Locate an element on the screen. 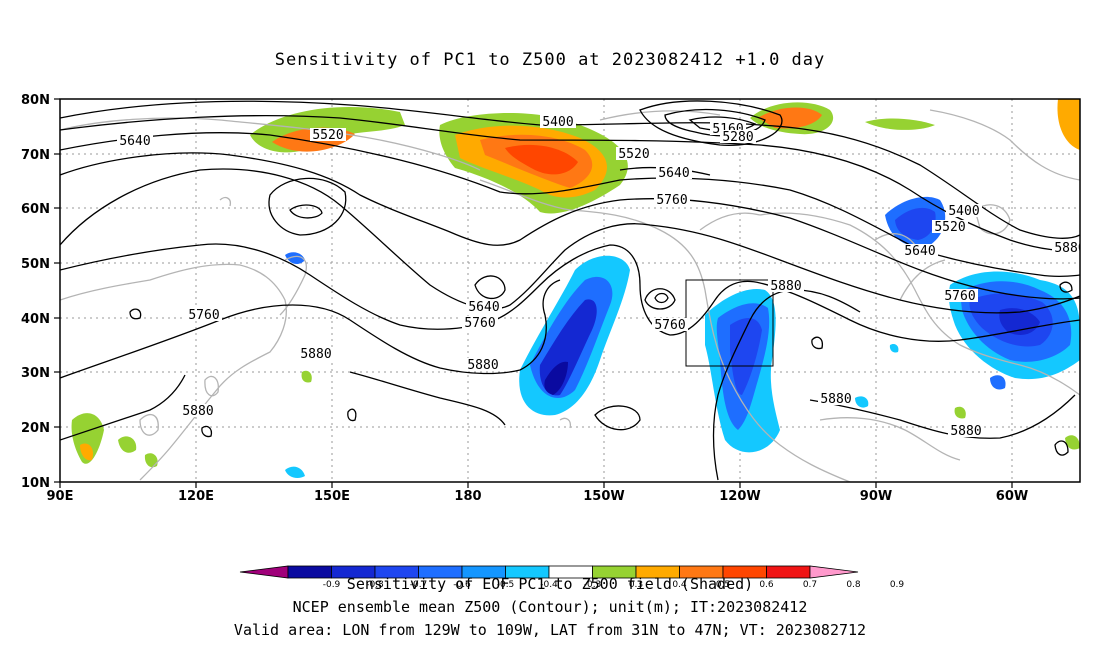 Image resolution: width=1100 pixels, height=650 pixels. colorbar-tick-label: 0.3 is located at coordinates (636, 585).